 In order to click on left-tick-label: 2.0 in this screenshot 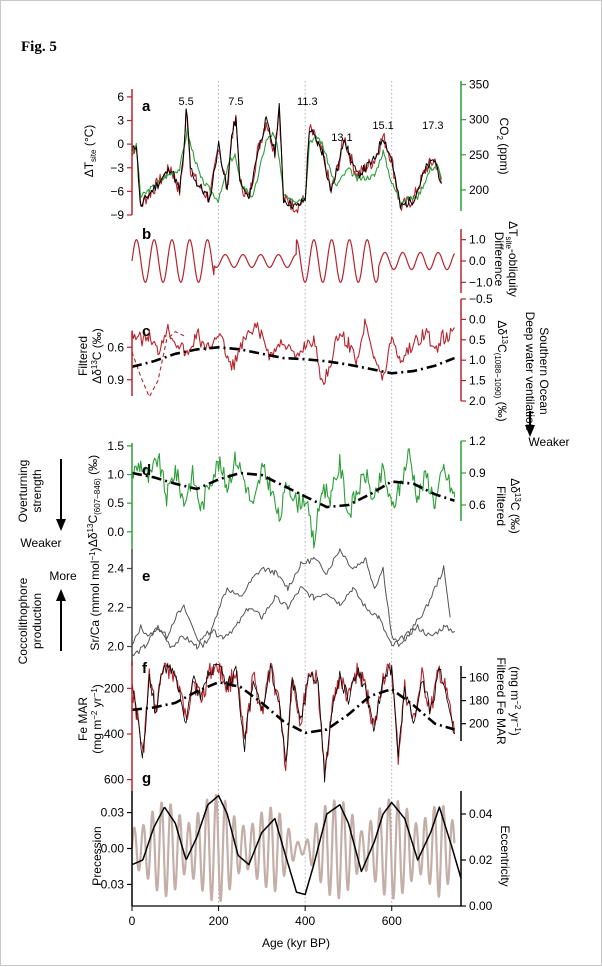, I will do `click(115, 647)`.